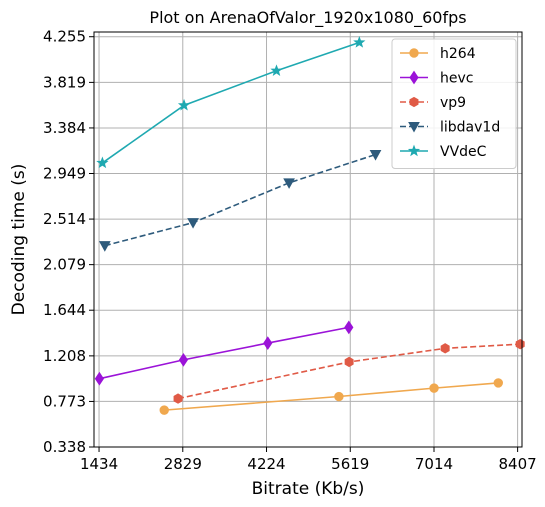 The width and height of the screenshot is (545, 507). What do you see at coordinates (64, 37) in the screenshot?
I see `y-tick-label: 4.255` at bounding box center [64, 37].